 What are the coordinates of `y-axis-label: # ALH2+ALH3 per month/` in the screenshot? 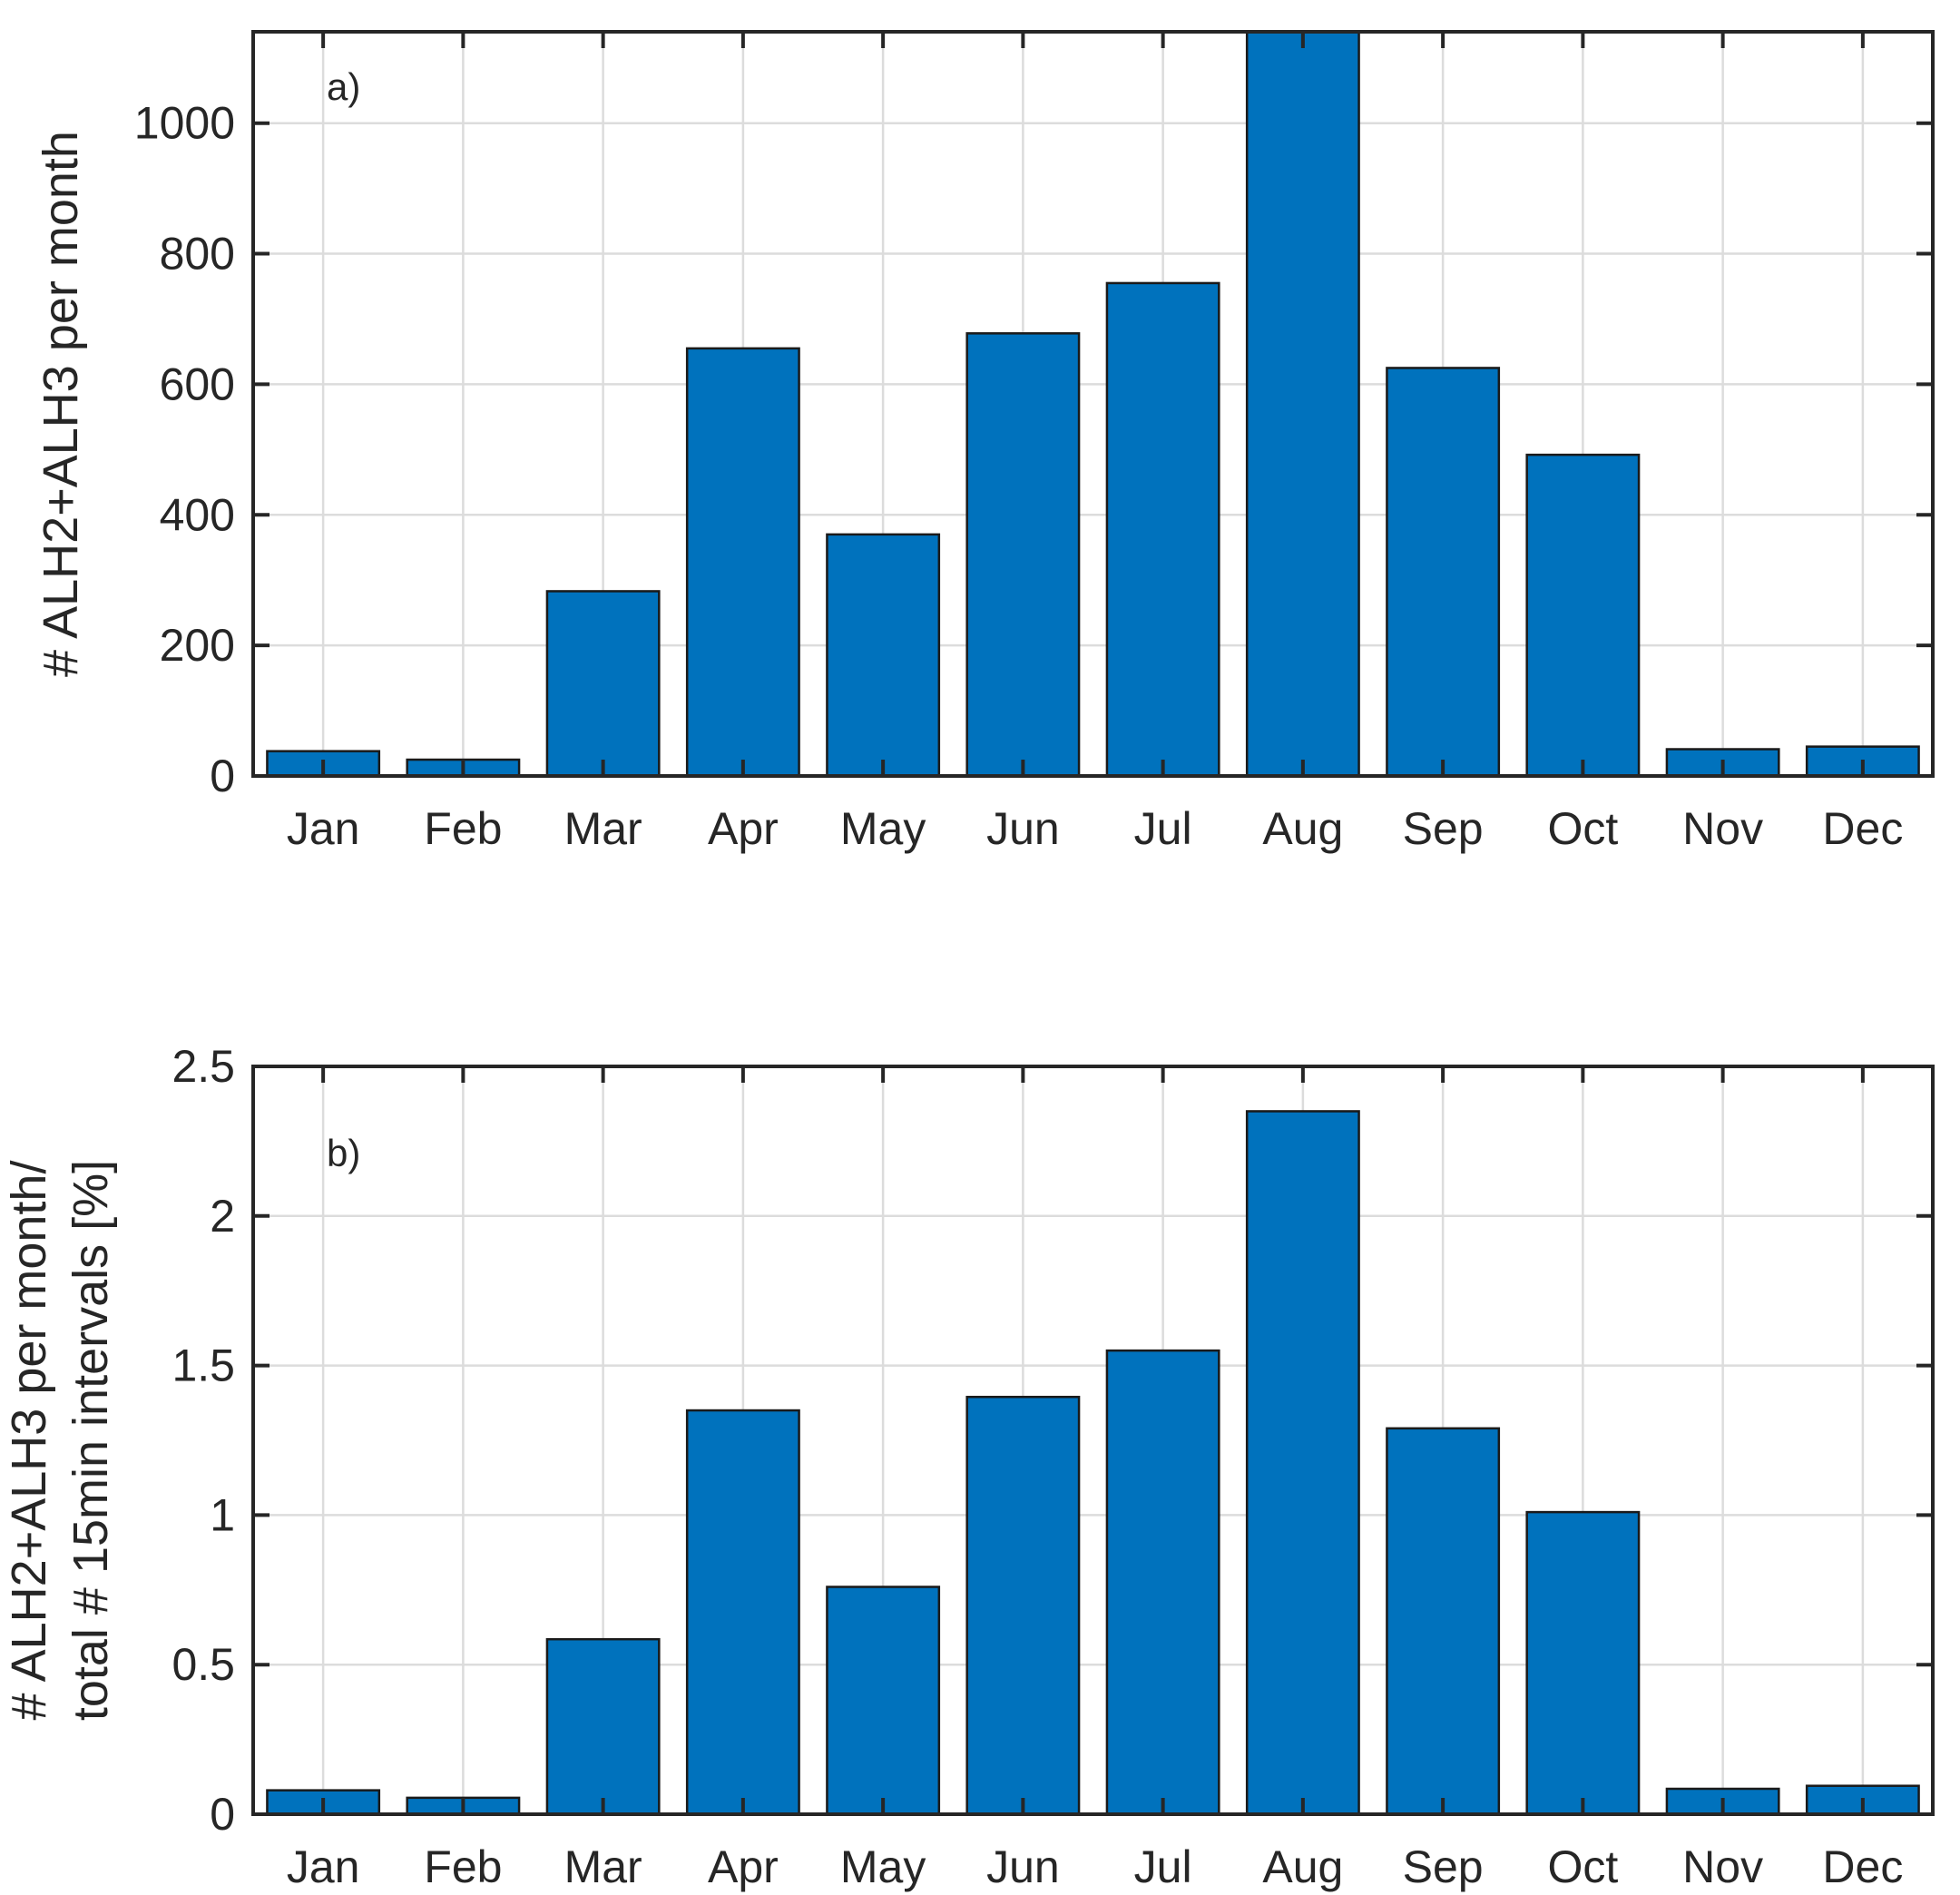 It's located at (29, 1441).